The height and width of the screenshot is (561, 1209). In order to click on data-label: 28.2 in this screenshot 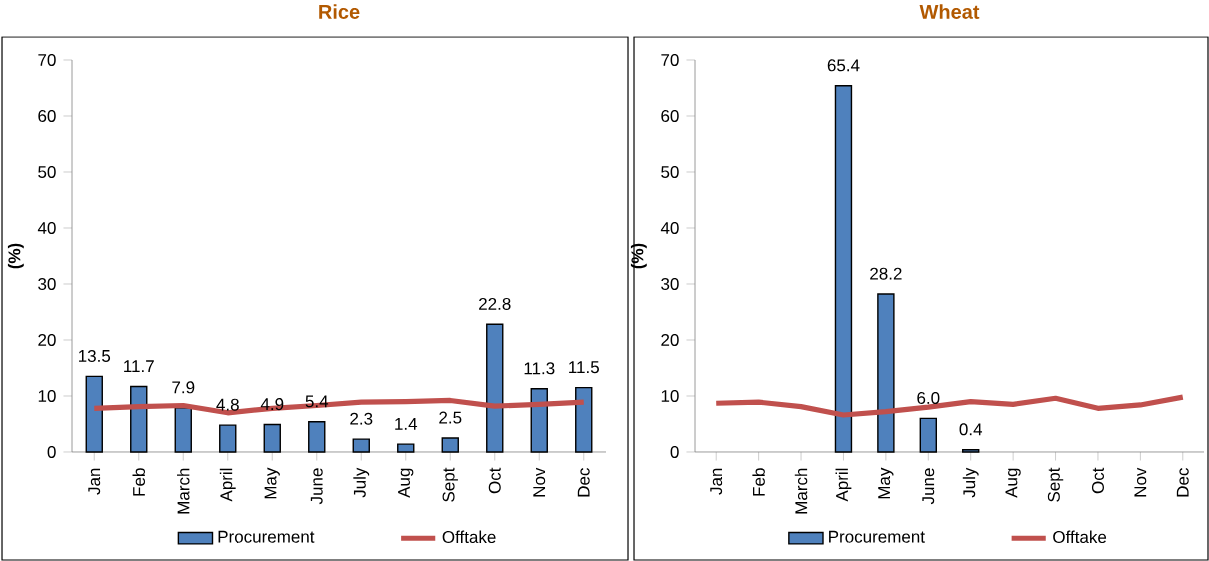, I will do `click(886, 273)`.